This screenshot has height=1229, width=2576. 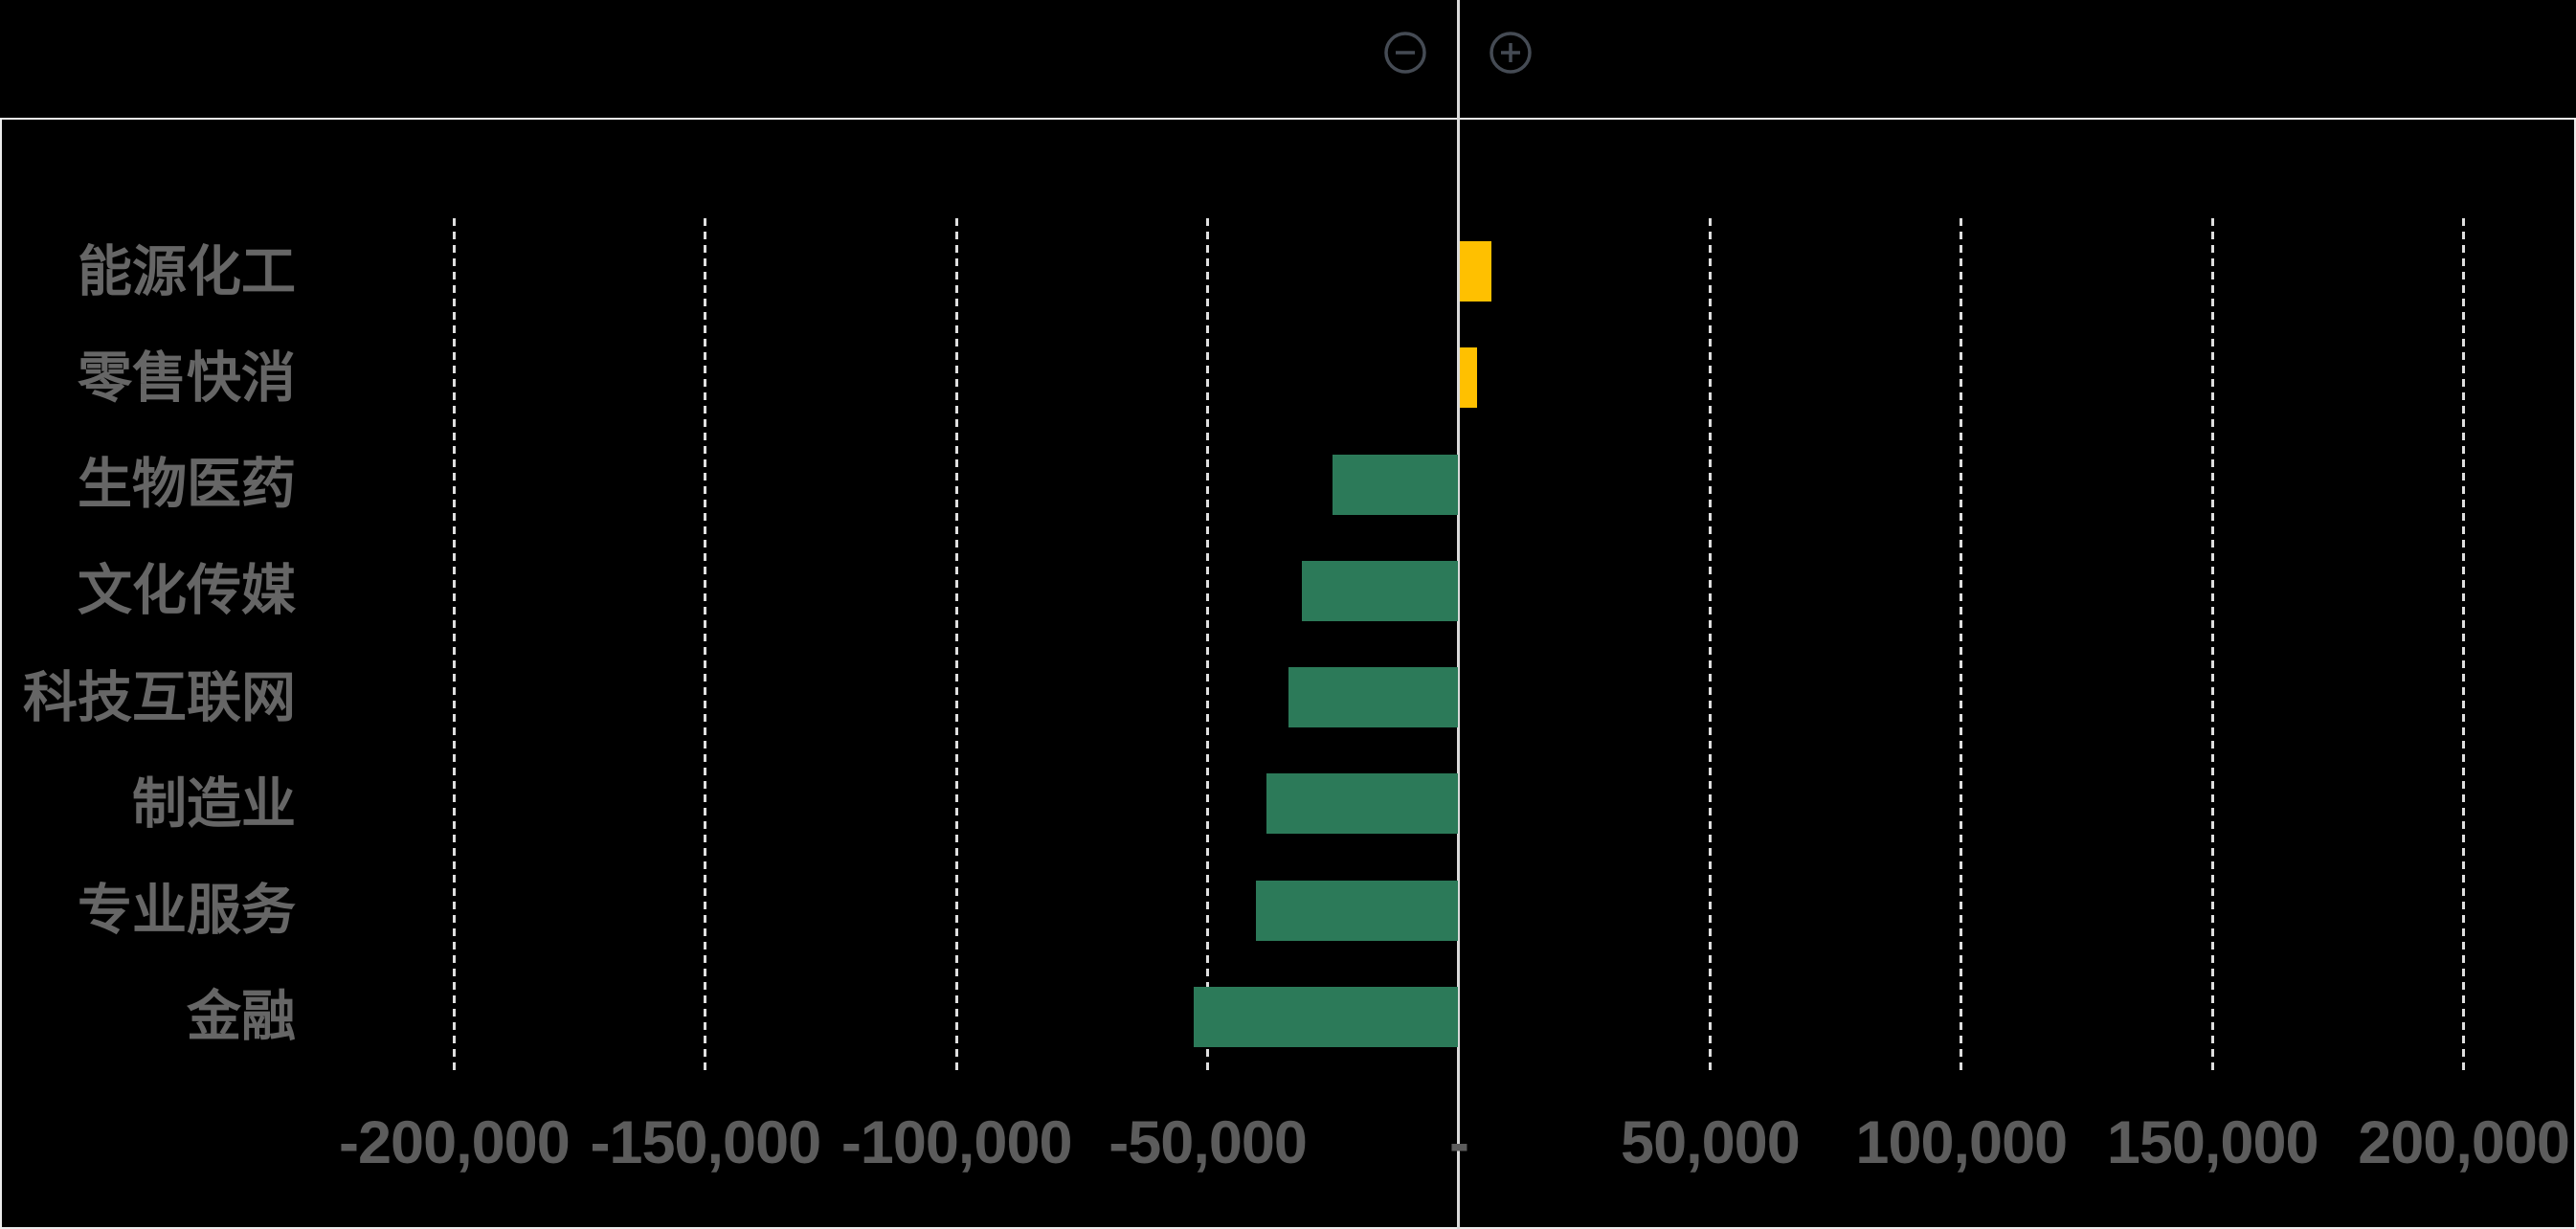 I want to click on category-label: 能源化工, so click(x=187, y=271).